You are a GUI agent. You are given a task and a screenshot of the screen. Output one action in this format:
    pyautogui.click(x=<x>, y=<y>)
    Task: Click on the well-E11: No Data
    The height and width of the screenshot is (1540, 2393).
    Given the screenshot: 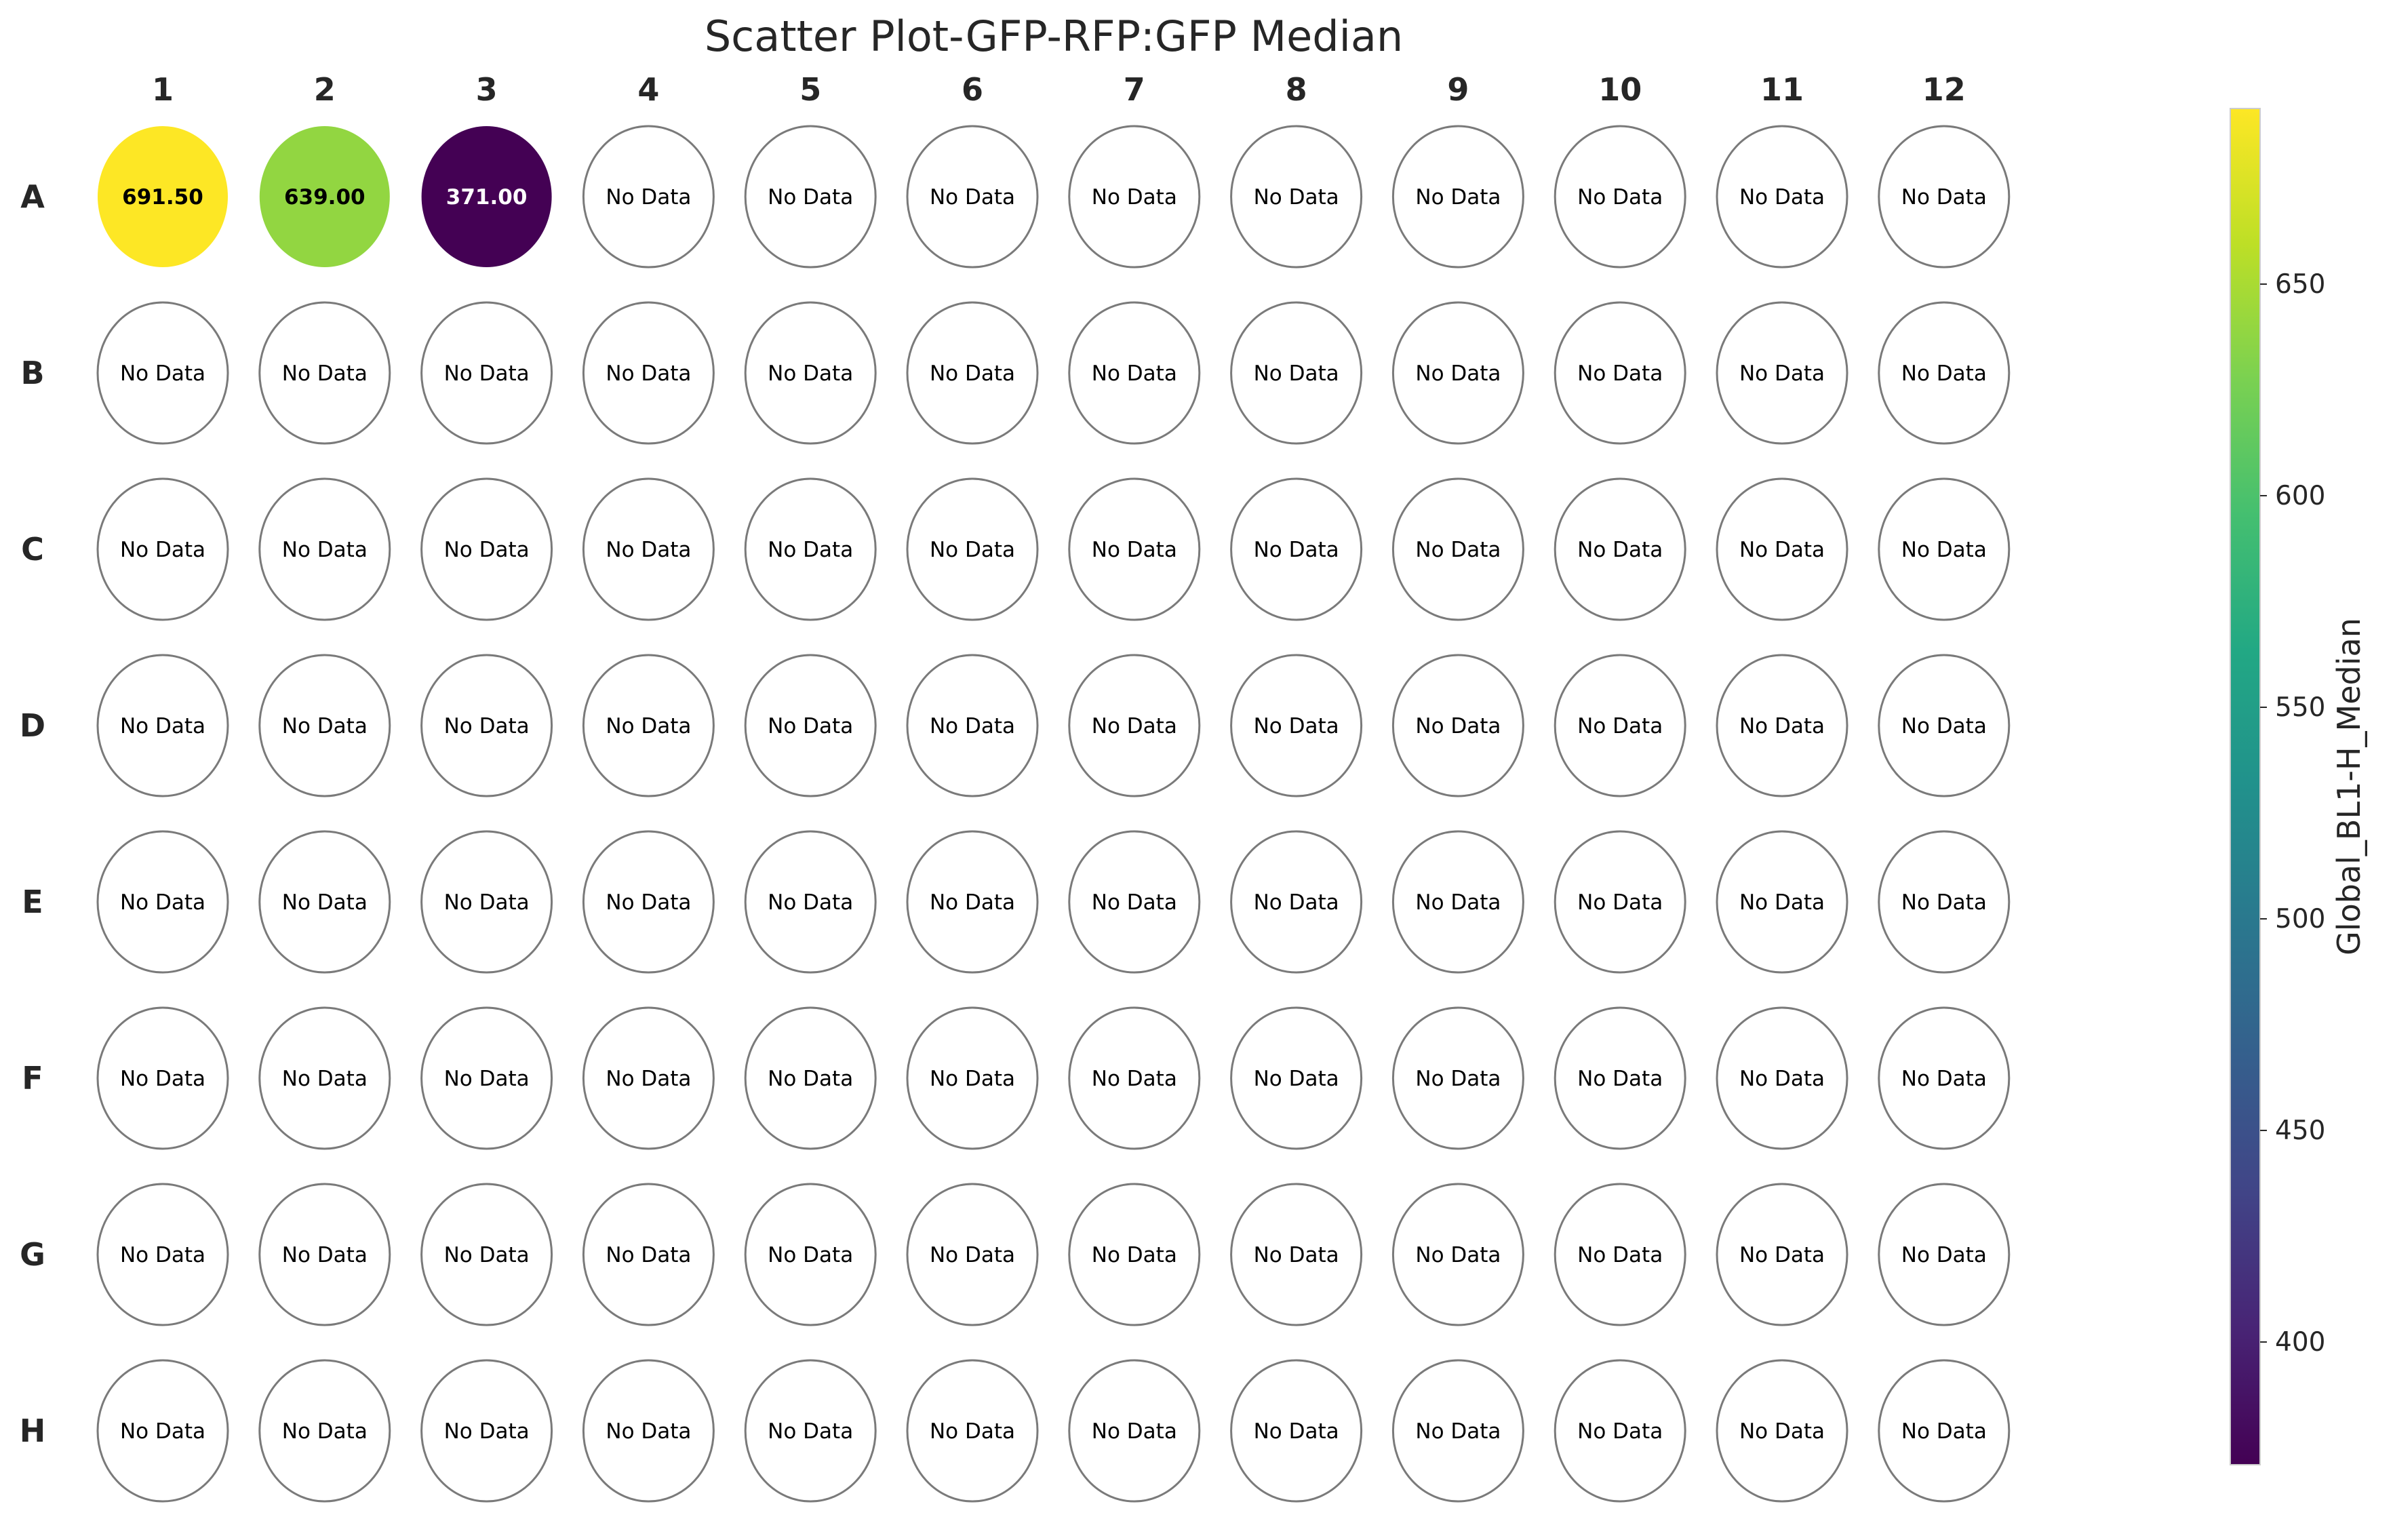 What is the action you would take?
    pyautogui.click(x=1782, y=902)
    